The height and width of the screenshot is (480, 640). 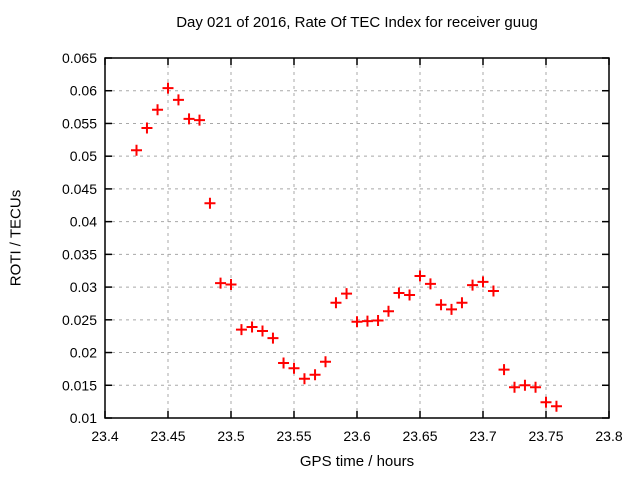 What do you see at coordinates (83, 287) in the screenshot?
I see `y-tick-label: 0.03` at bounding box center [83, 287].